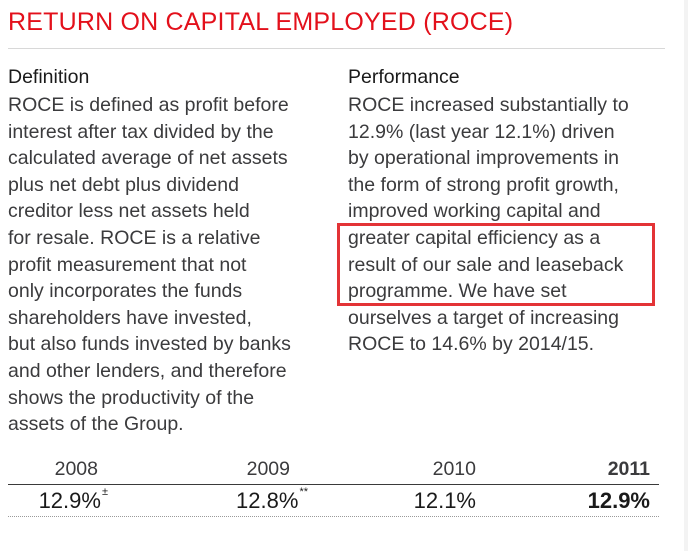 The height and width of the screenshot is (551, 688). Describe the element at coordinates (344, 500) in the screenshot. I see `roce-value-row: 12.9%± 12.8%** 12.1% 12.9%` at that location.